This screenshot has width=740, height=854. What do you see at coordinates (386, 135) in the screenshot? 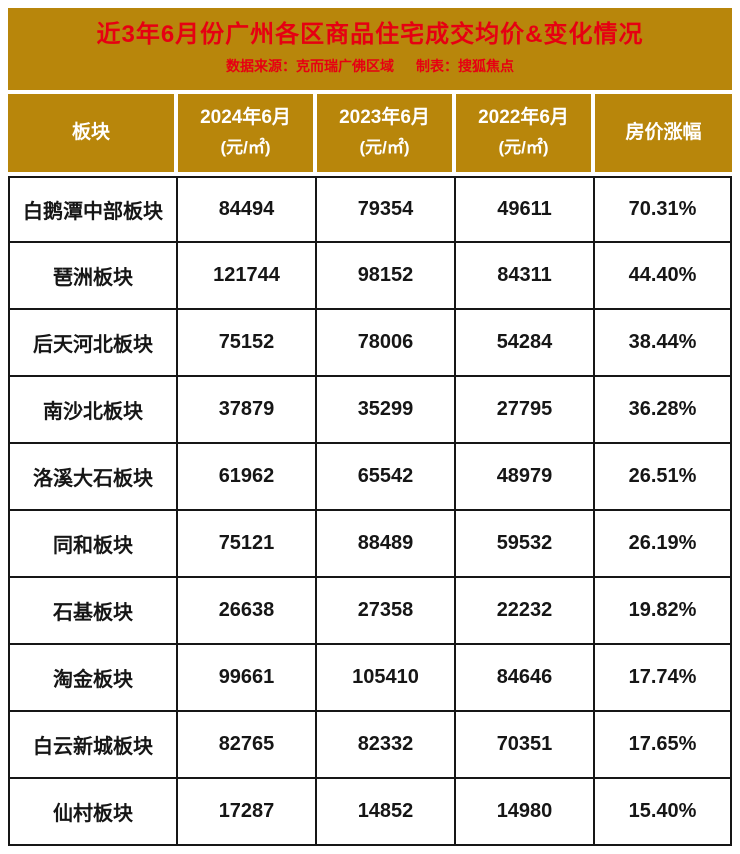
I see `col-header-2023: 2023年6月 (元/㎡)` at bounding box center [386, 135].